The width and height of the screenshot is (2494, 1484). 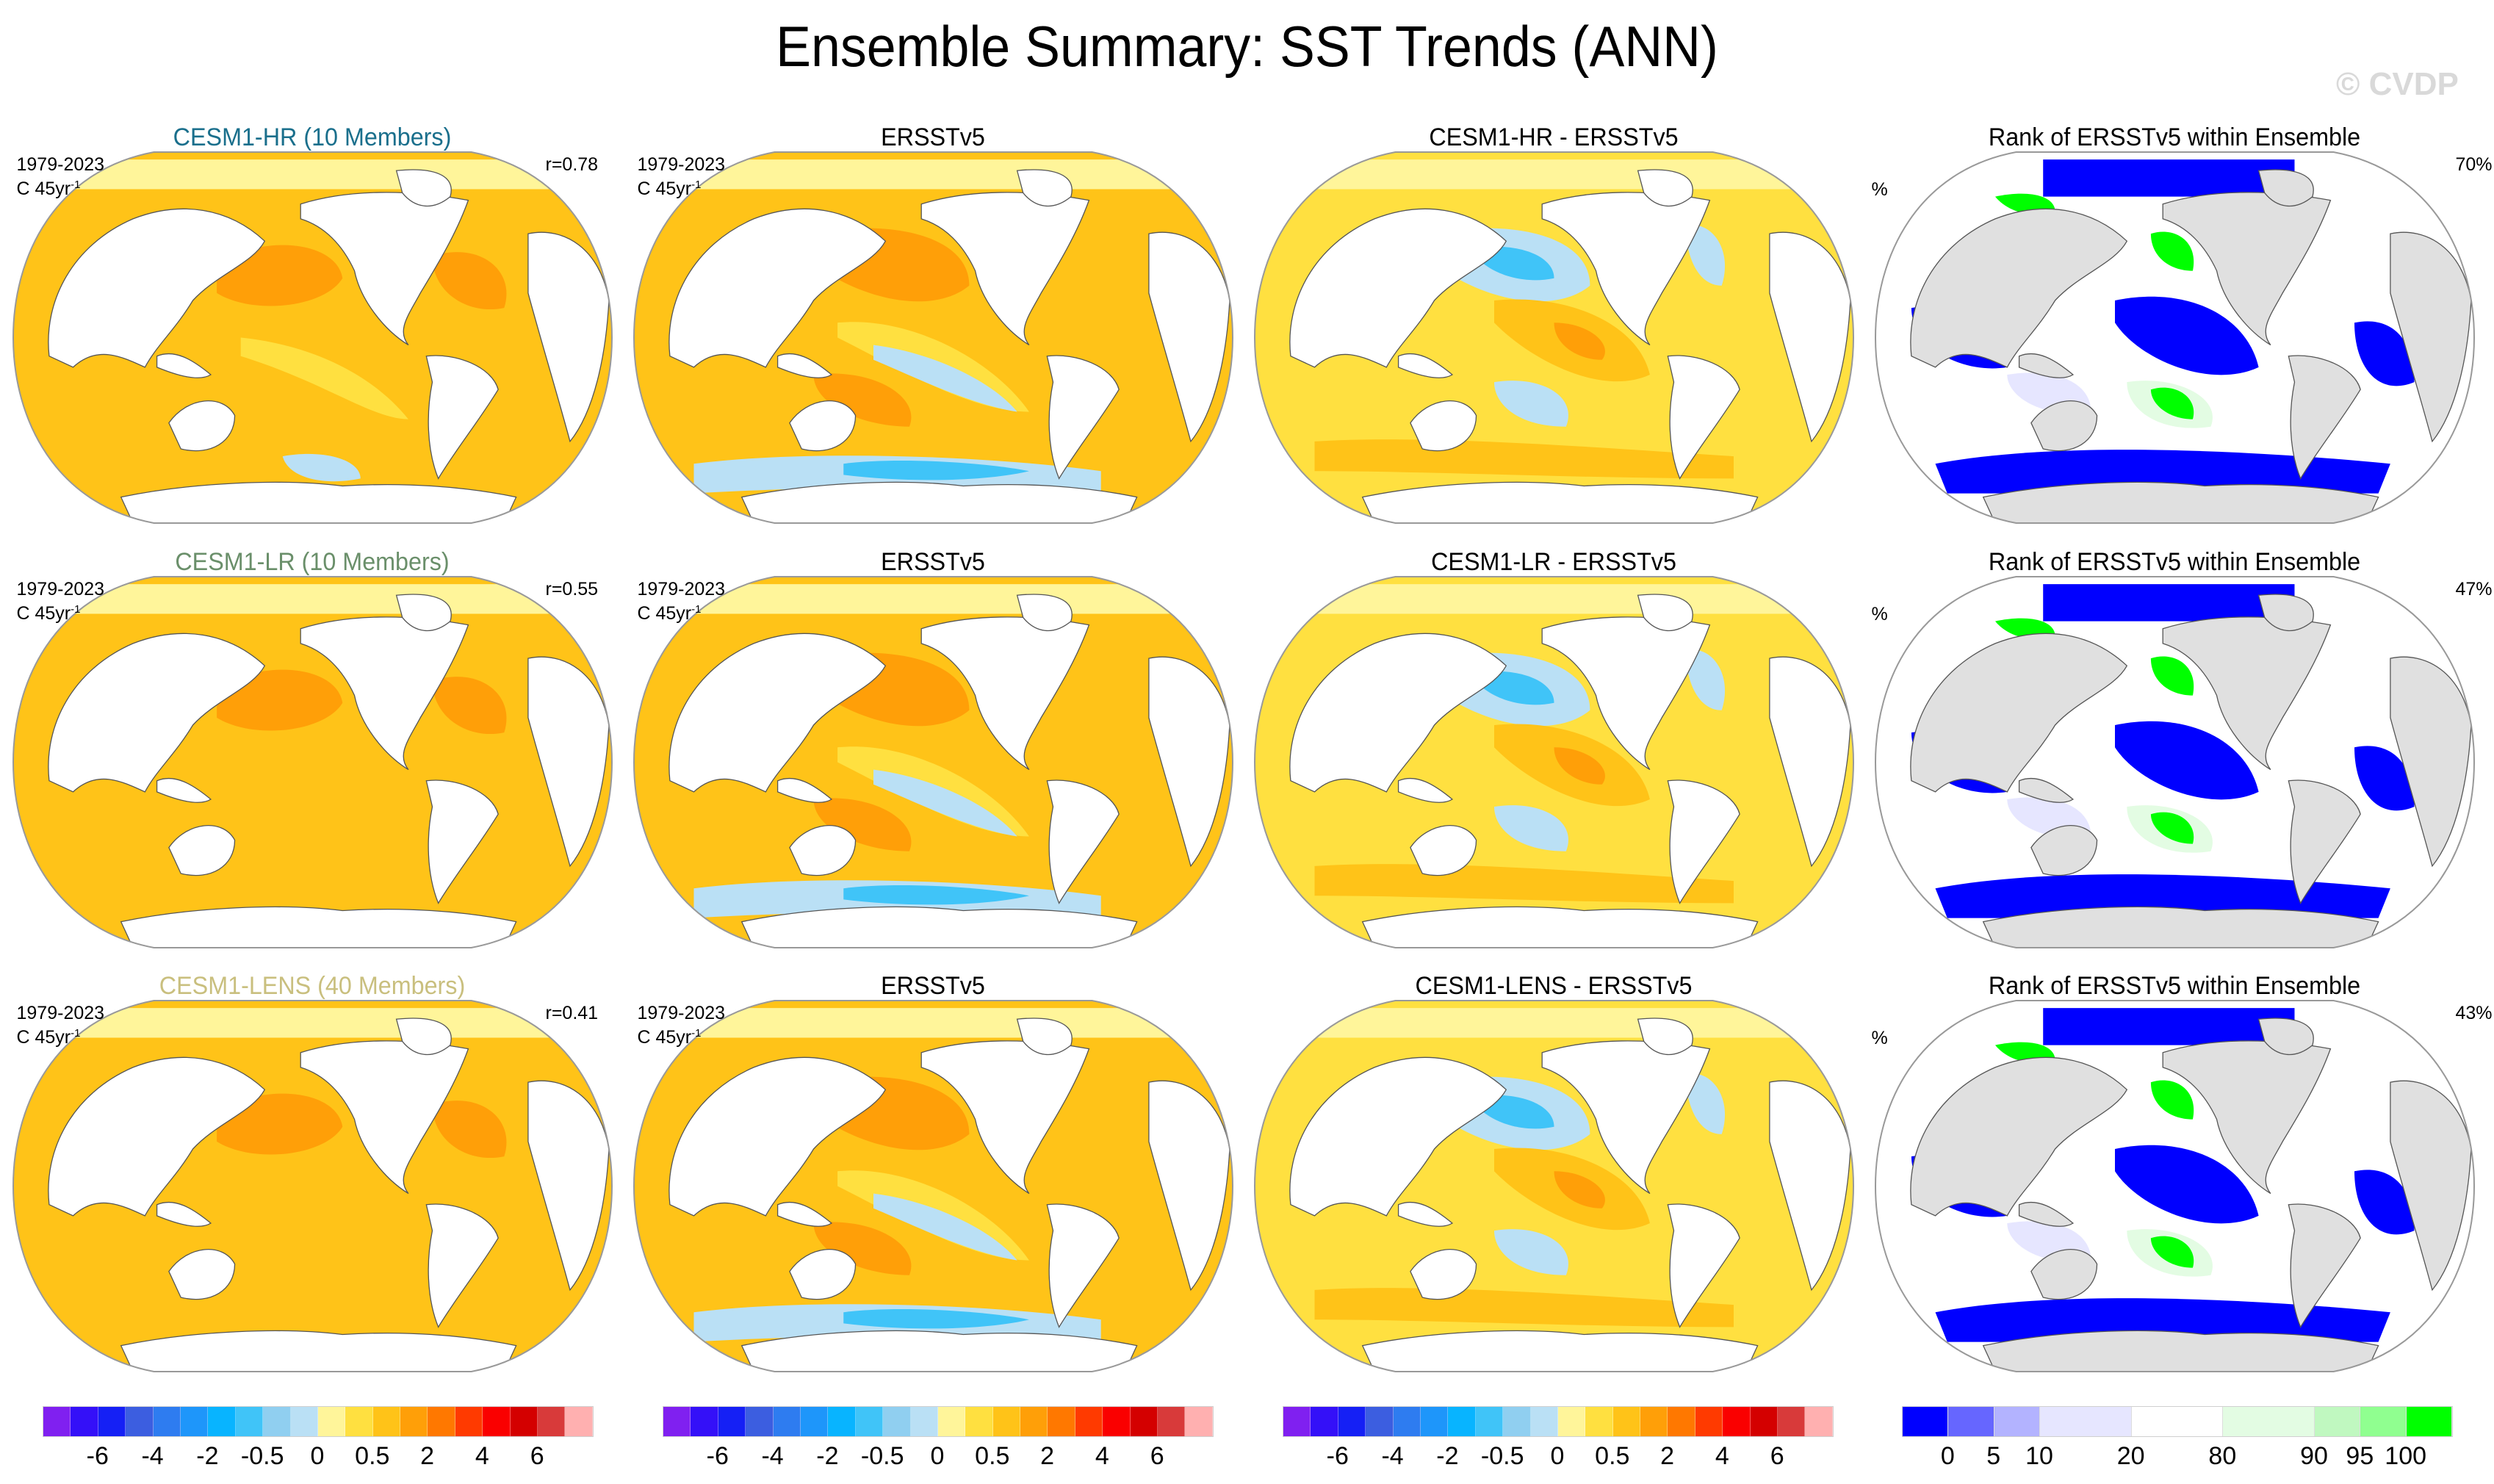 What do you see at coordinates (312, 562) in the screenshot?
I see `panel-title-model: CESM1-LR (10 Members)` at bounding box center [312, 562].